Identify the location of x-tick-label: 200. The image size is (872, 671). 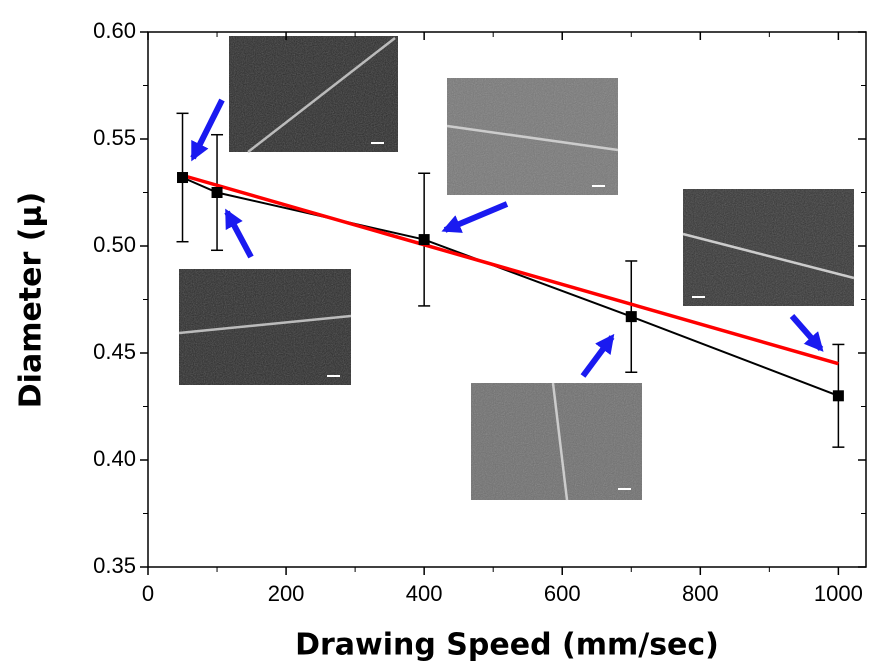
(286, 593).